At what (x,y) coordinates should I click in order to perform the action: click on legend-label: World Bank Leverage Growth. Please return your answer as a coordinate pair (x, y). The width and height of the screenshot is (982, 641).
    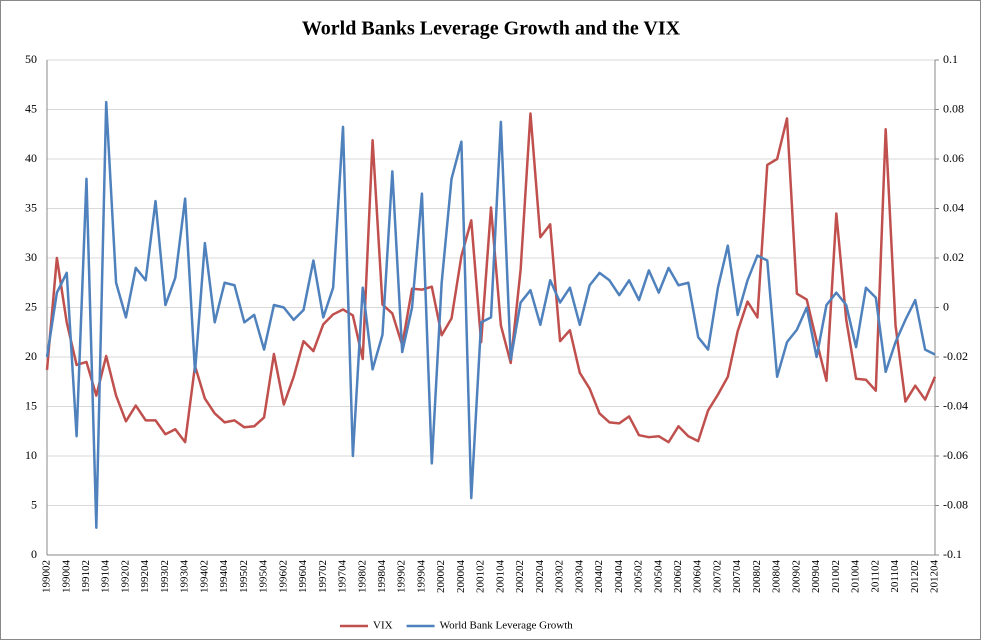
    Looking at the image, I should click on (507, 626).